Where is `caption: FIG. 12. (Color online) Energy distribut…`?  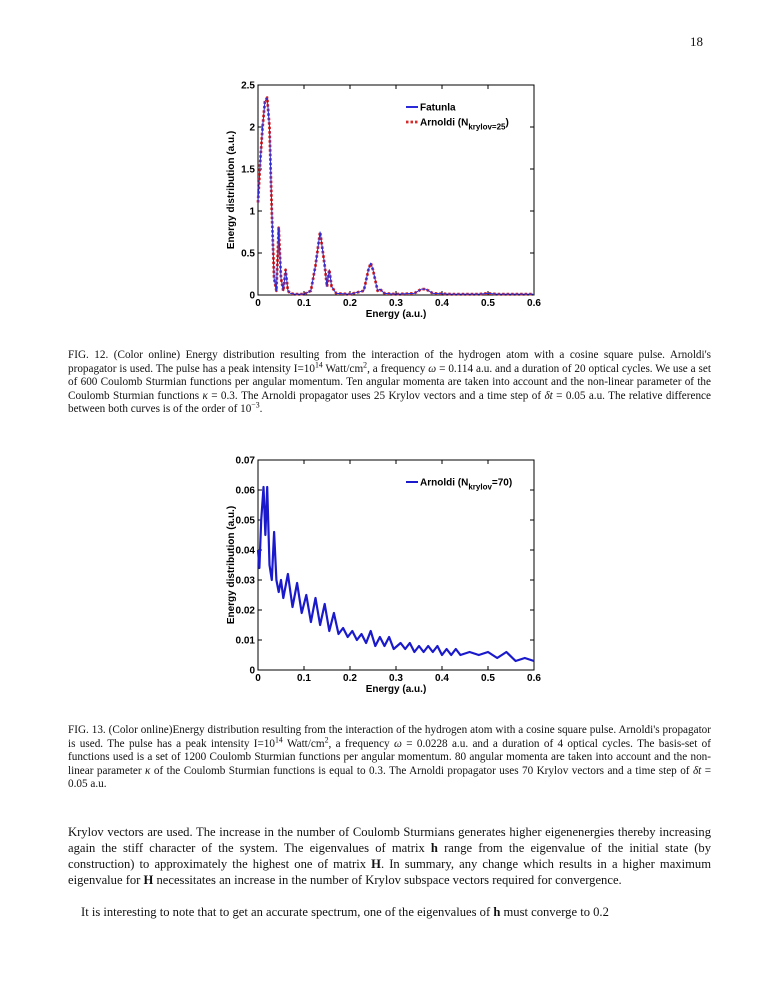 caption: FIG. 12. (Color online) Energy distribut… is located at coordinates (389, 383).